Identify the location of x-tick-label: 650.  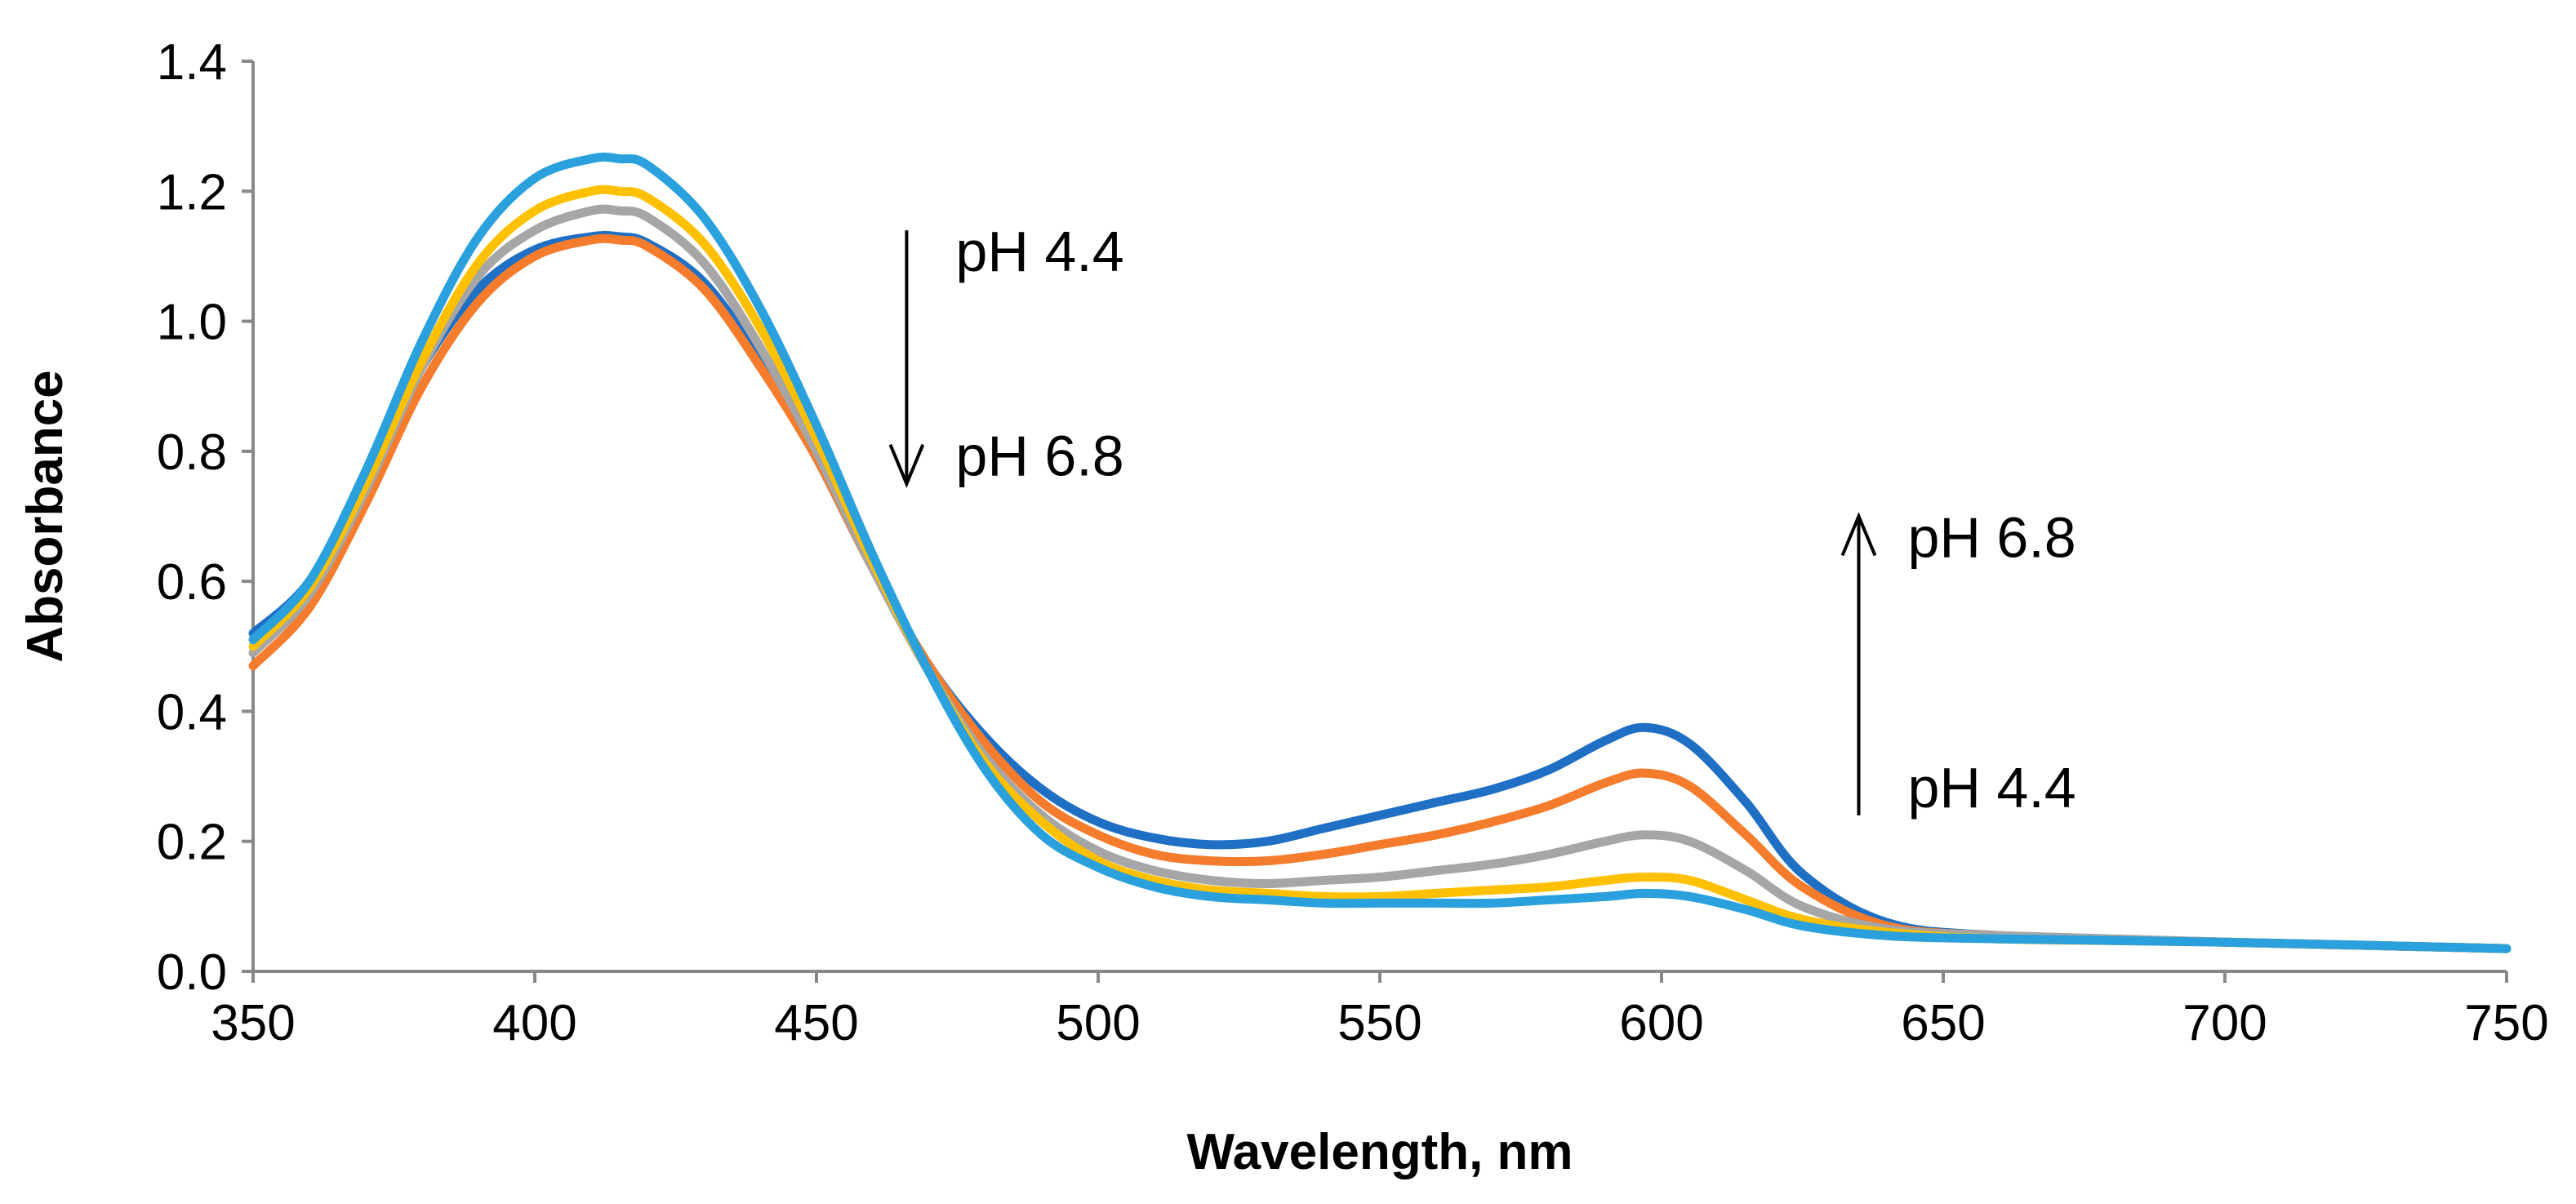
(1943, 1023).